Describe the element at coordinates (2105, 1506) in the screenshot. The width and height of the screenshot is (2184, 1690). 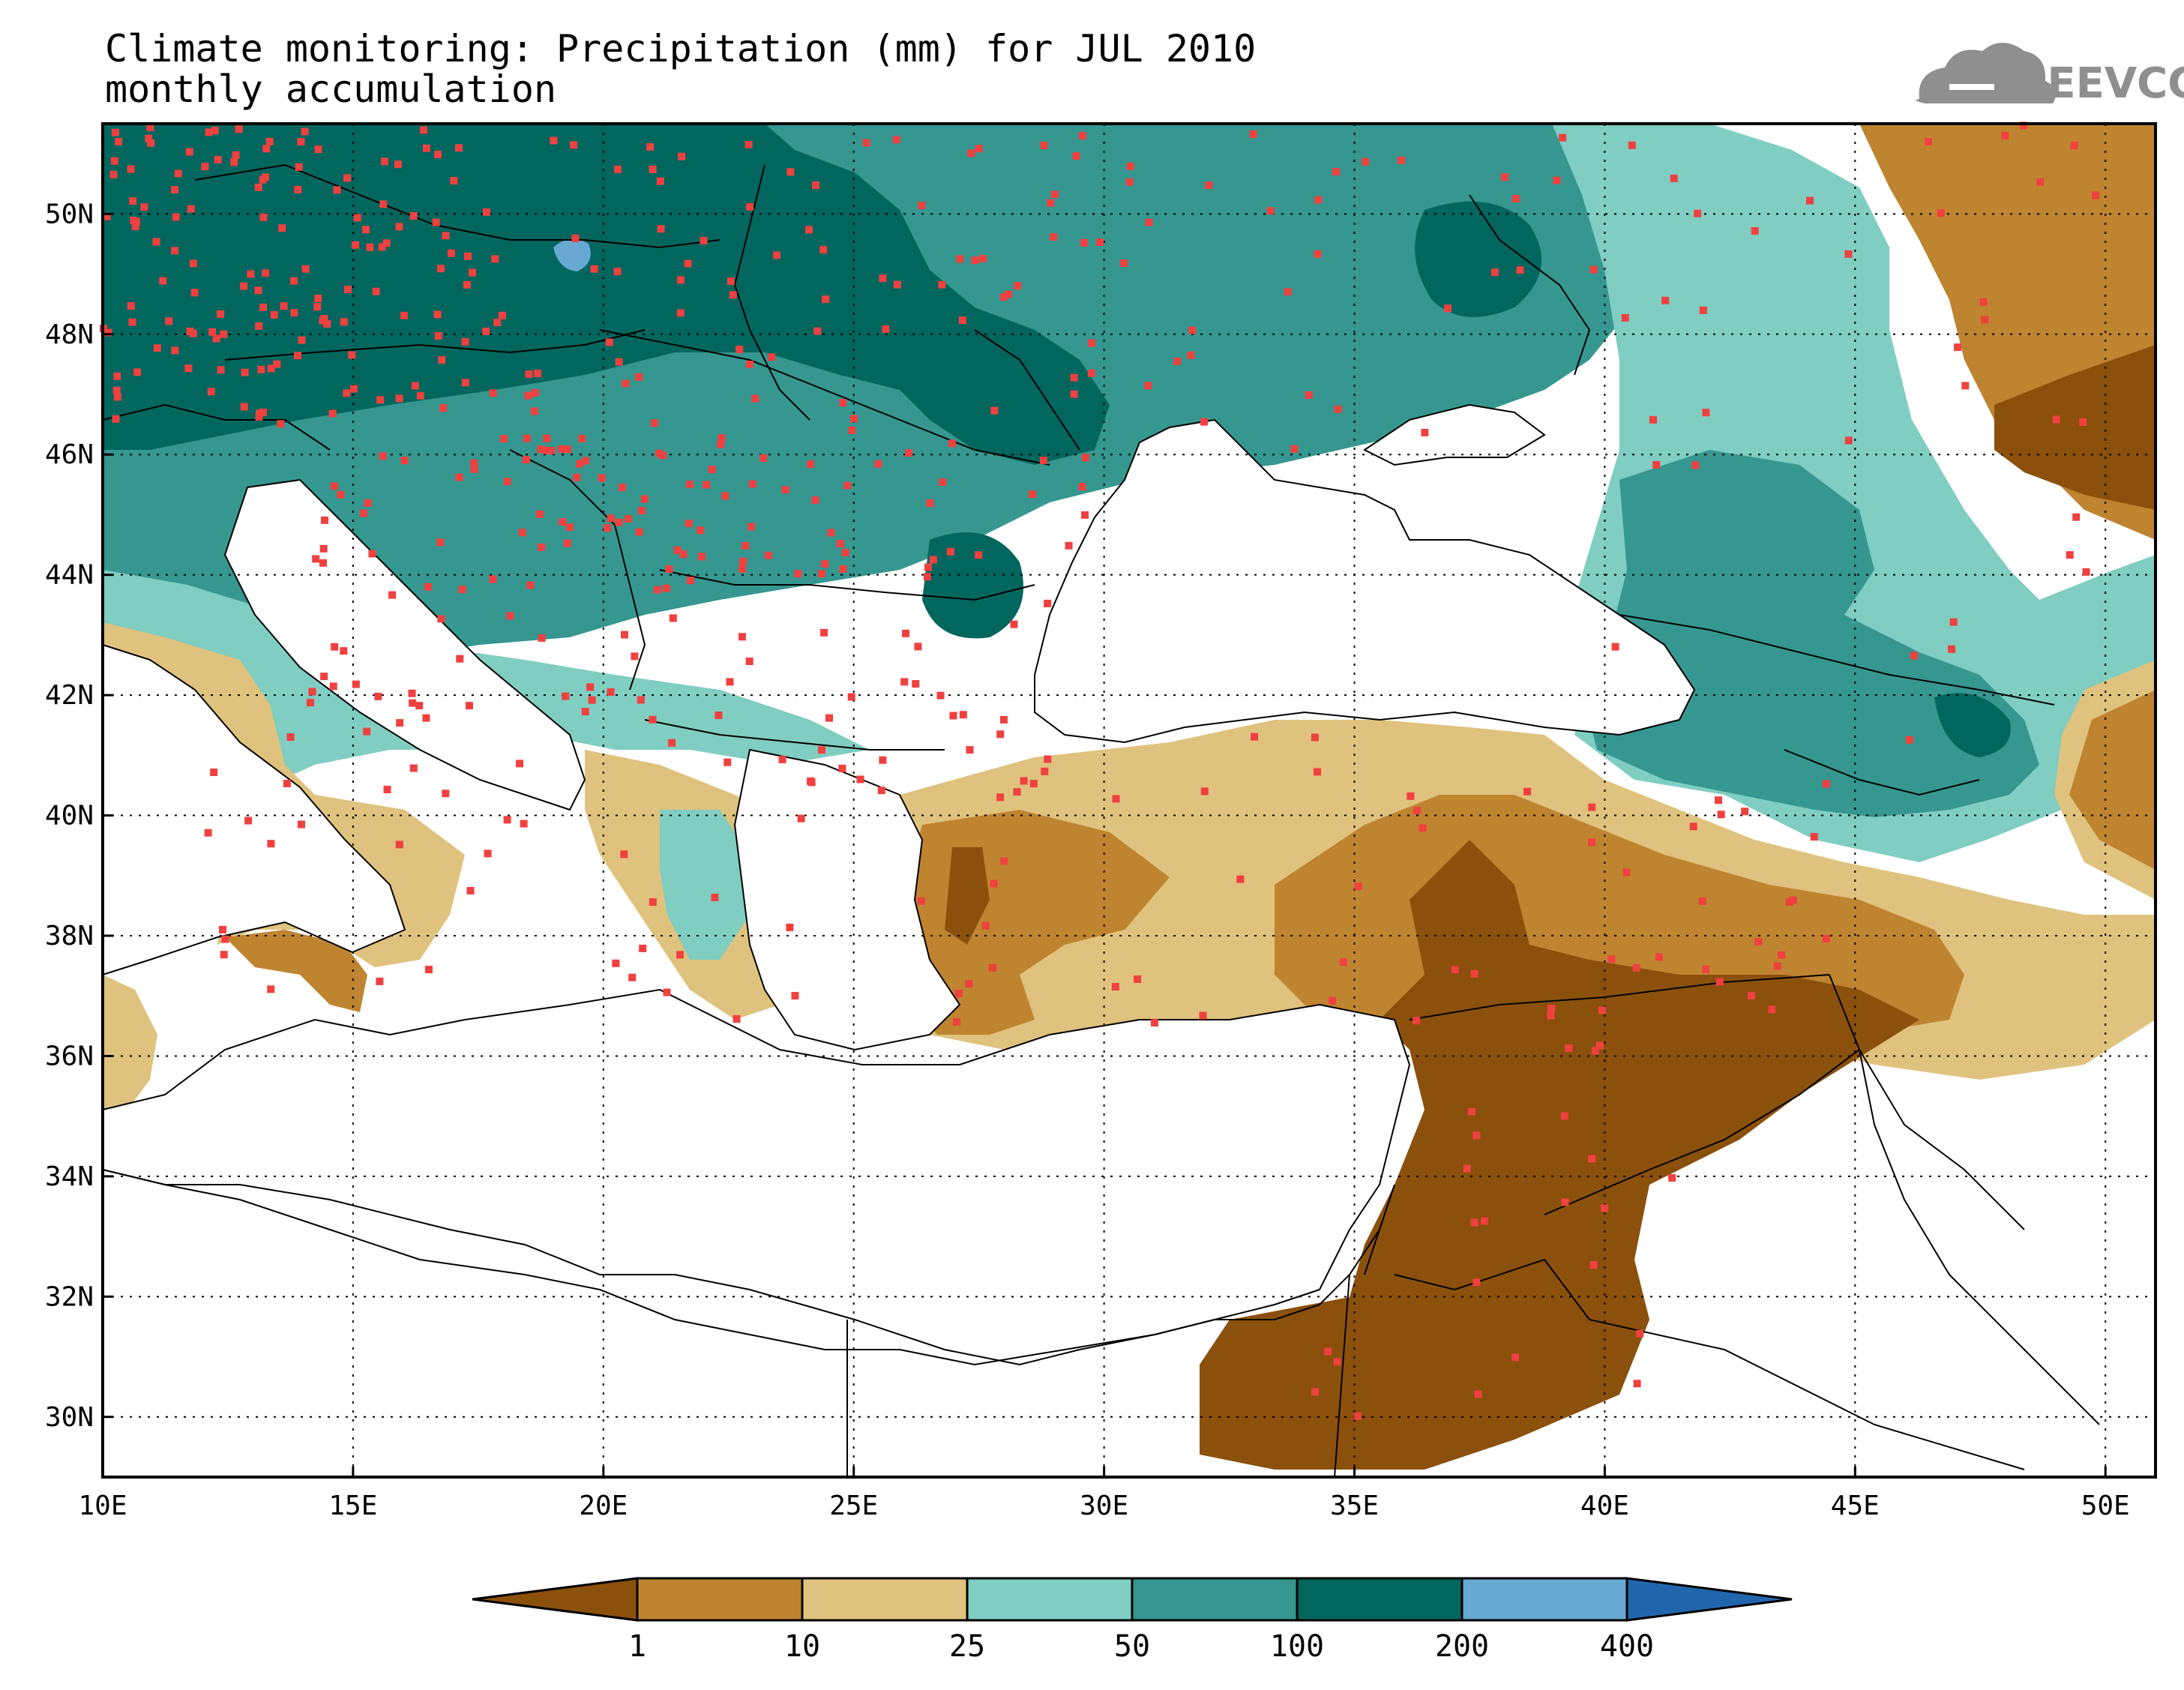
I see `lon-tick-label: 50E` at that location.